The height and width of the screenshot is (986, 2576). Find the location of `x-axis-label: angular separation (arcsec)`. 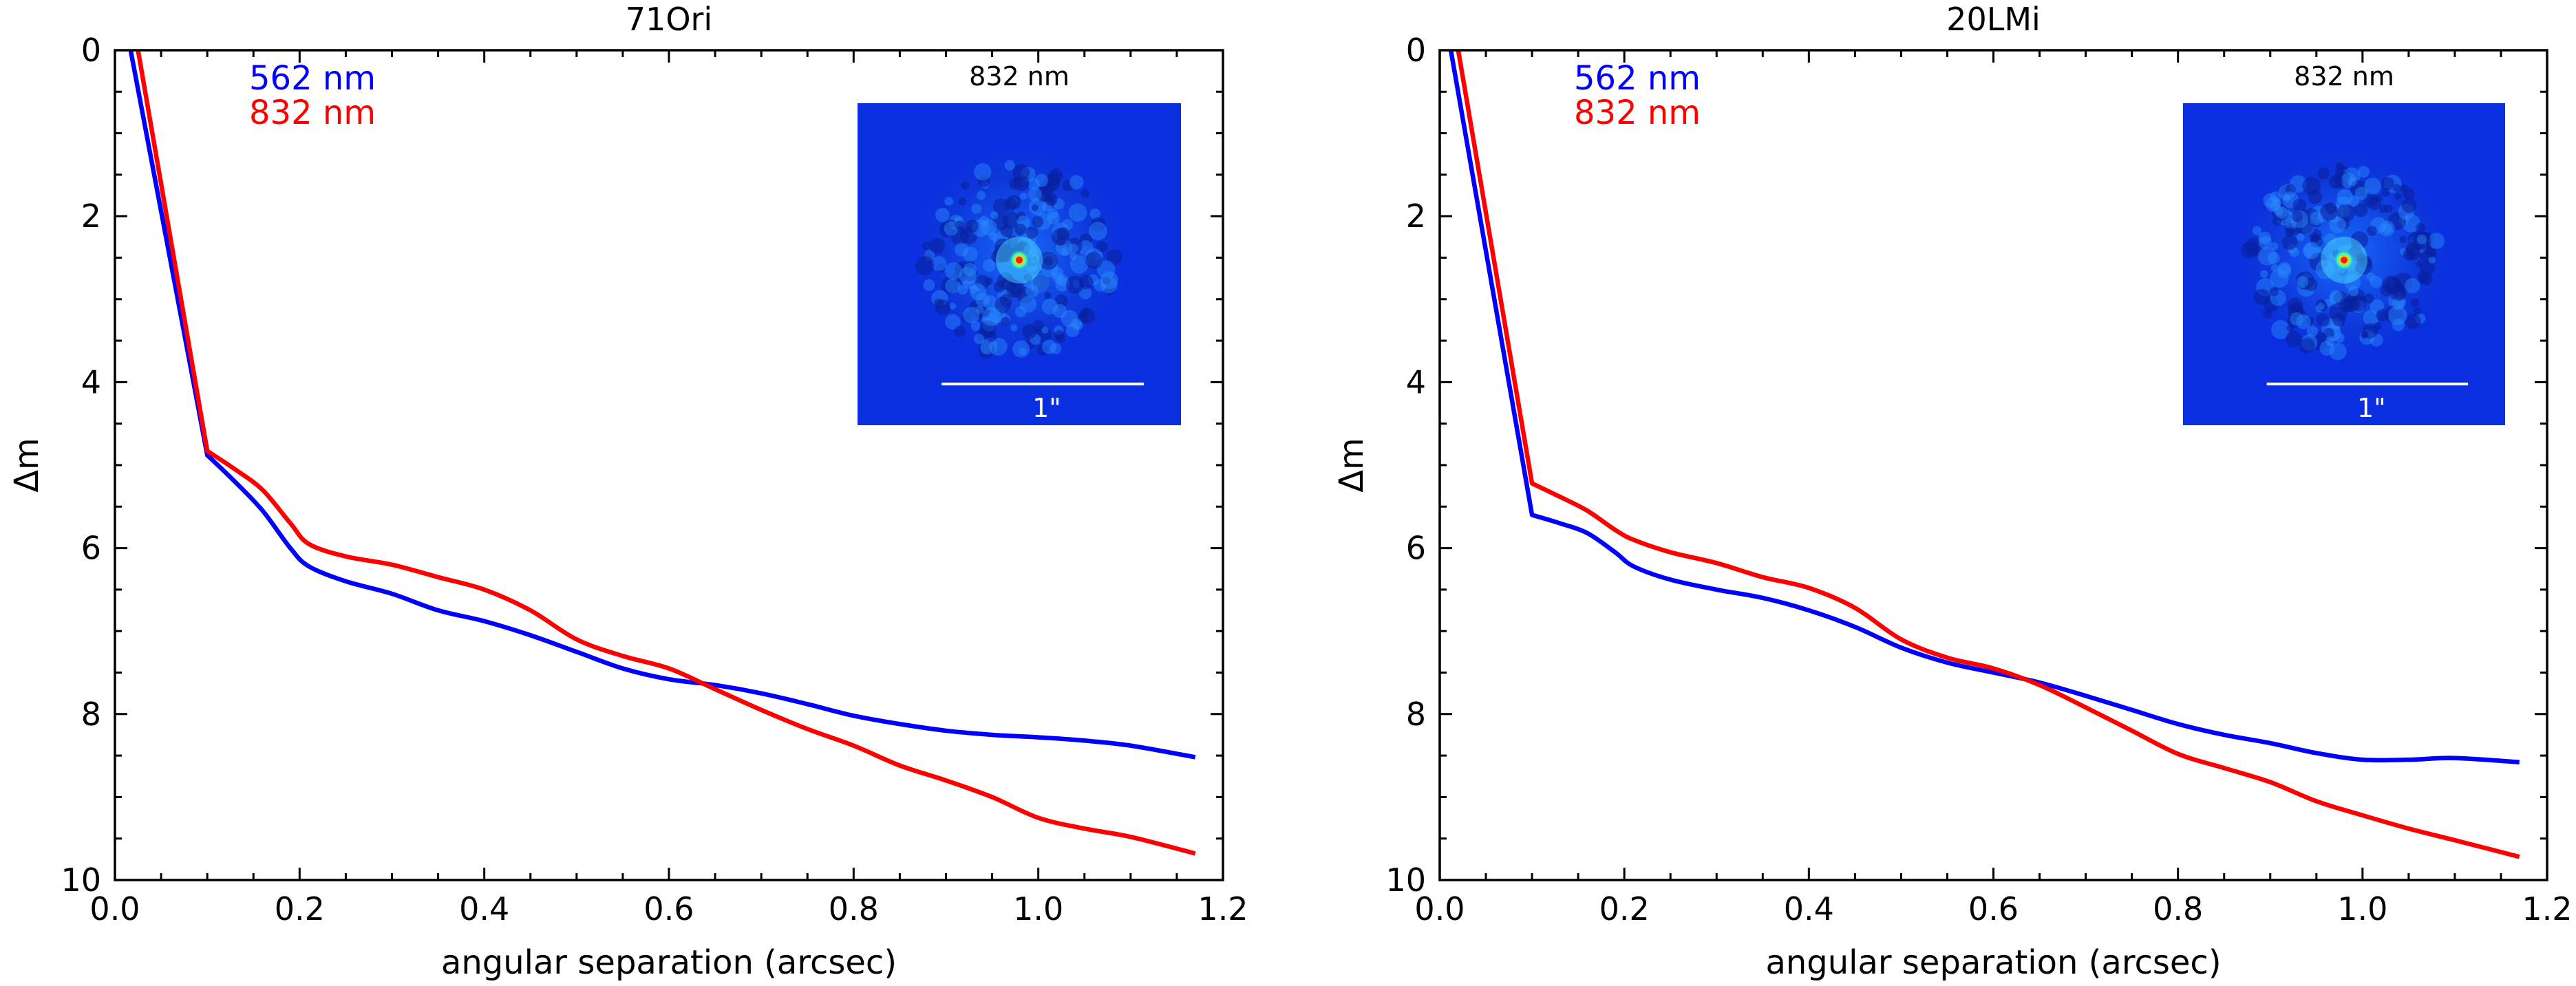

x-axis-label: angular separation (arcsec) is located at coordinates (1993, 962).